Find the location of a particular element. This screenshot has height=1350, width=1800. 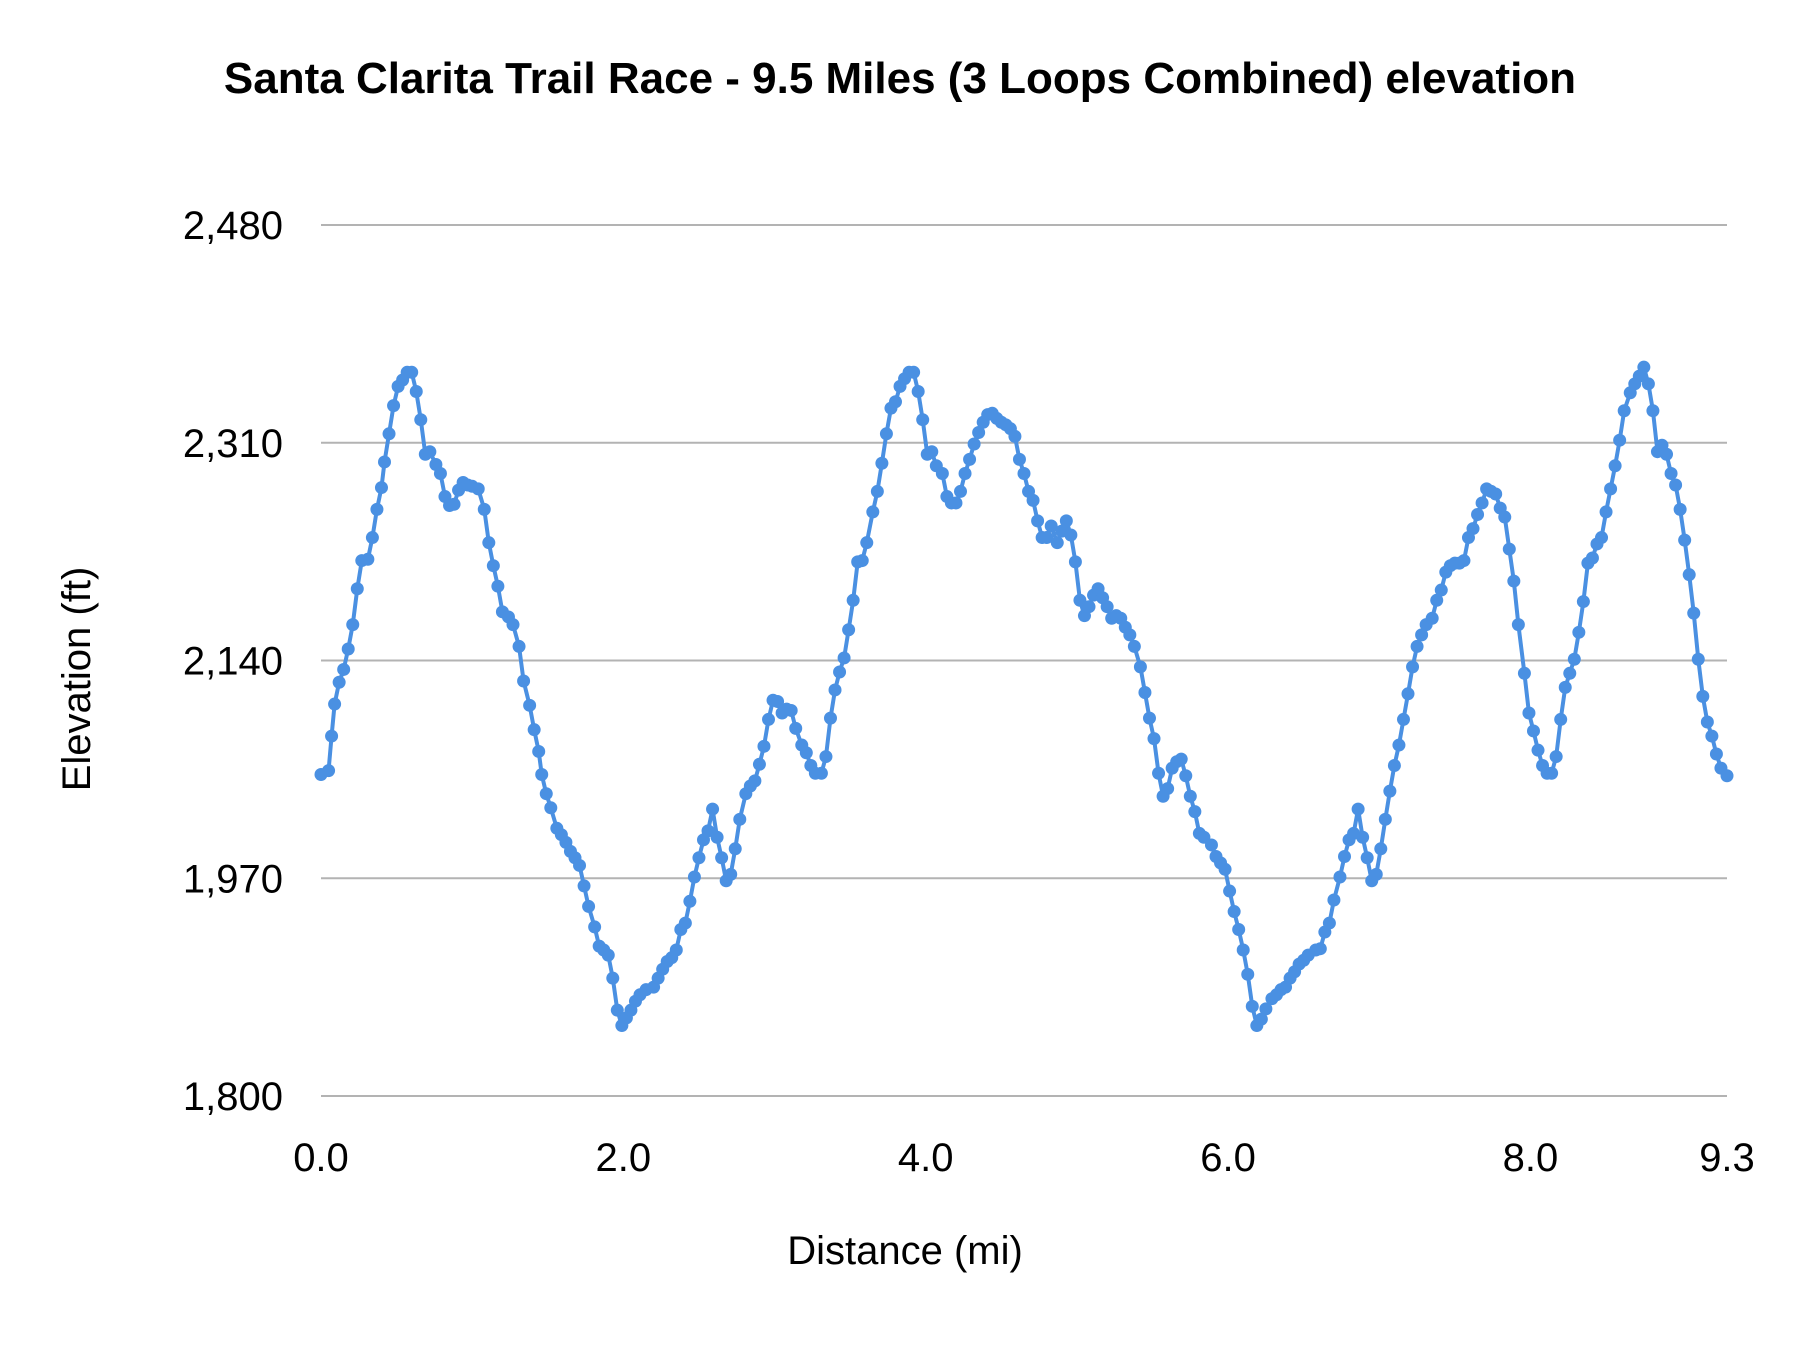

x-tick-label: 0.0 is located at coordinates (321, 1158).